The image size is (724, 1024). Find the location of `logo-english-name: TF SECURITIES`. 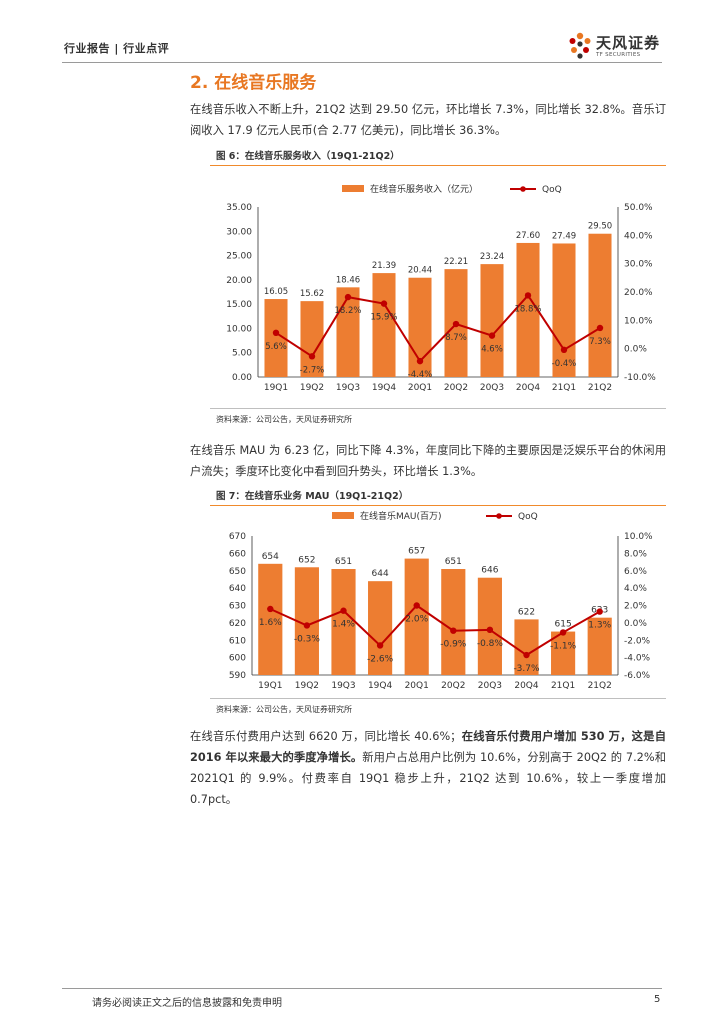

logo-english-name: TF SECURITIES is located at coordinates (618, 55).